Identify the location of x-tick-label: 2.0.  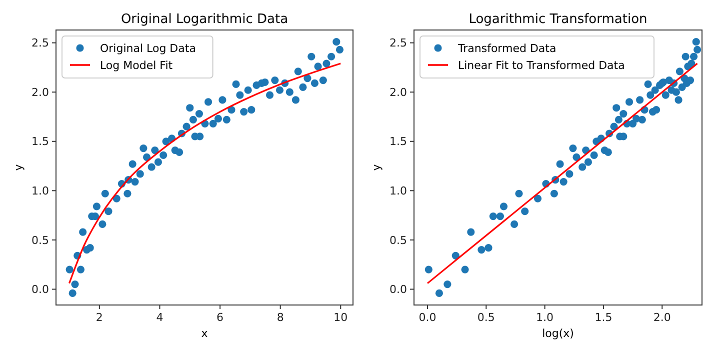
(662, 317).